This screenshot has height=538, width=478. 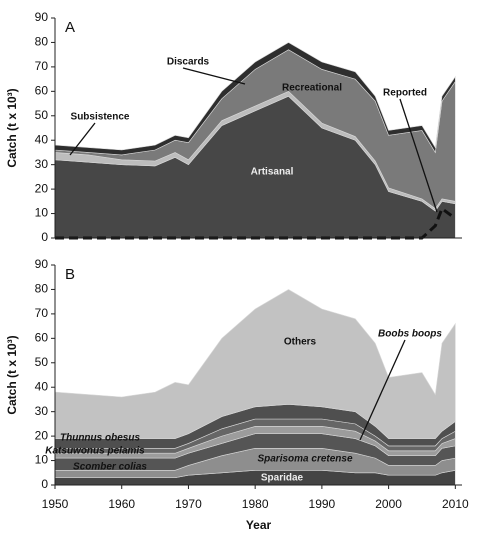 I want to click on series-label: Others, so click(x=300, y=342).